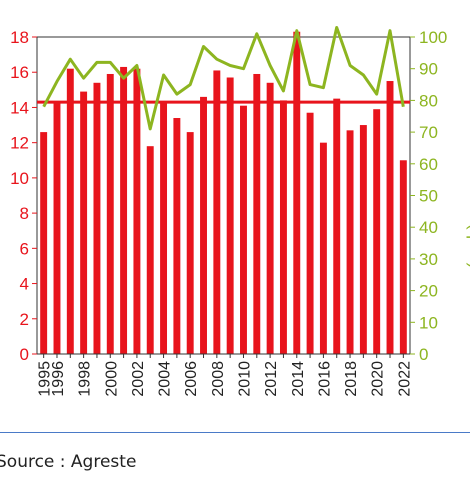  Describe the element at coordinates (150, 250) in the screenshot. I see `bar-2003` at that location.